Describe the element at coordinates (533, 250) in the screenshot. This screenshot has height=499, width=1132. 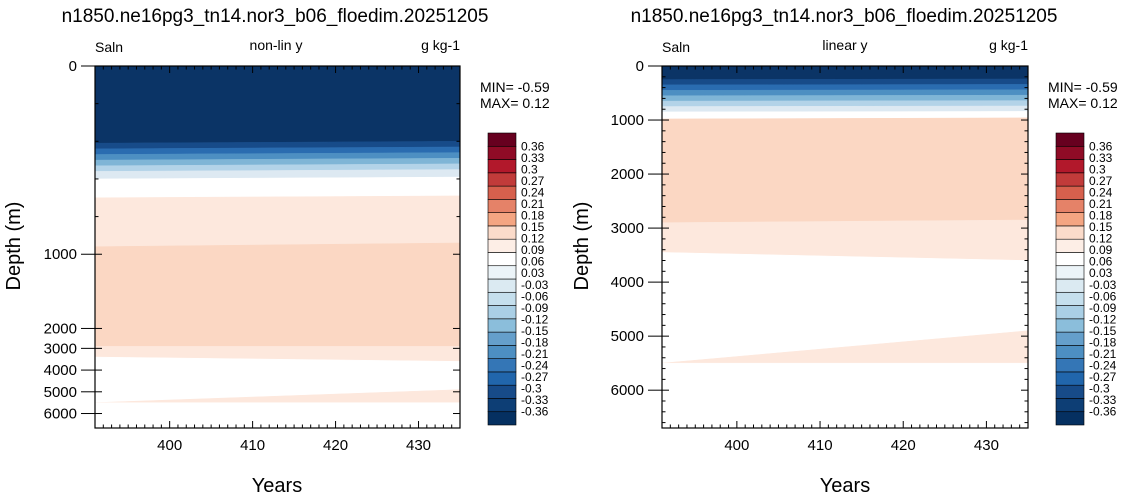
I see `left-colorbar-label: 0.09` at that location.